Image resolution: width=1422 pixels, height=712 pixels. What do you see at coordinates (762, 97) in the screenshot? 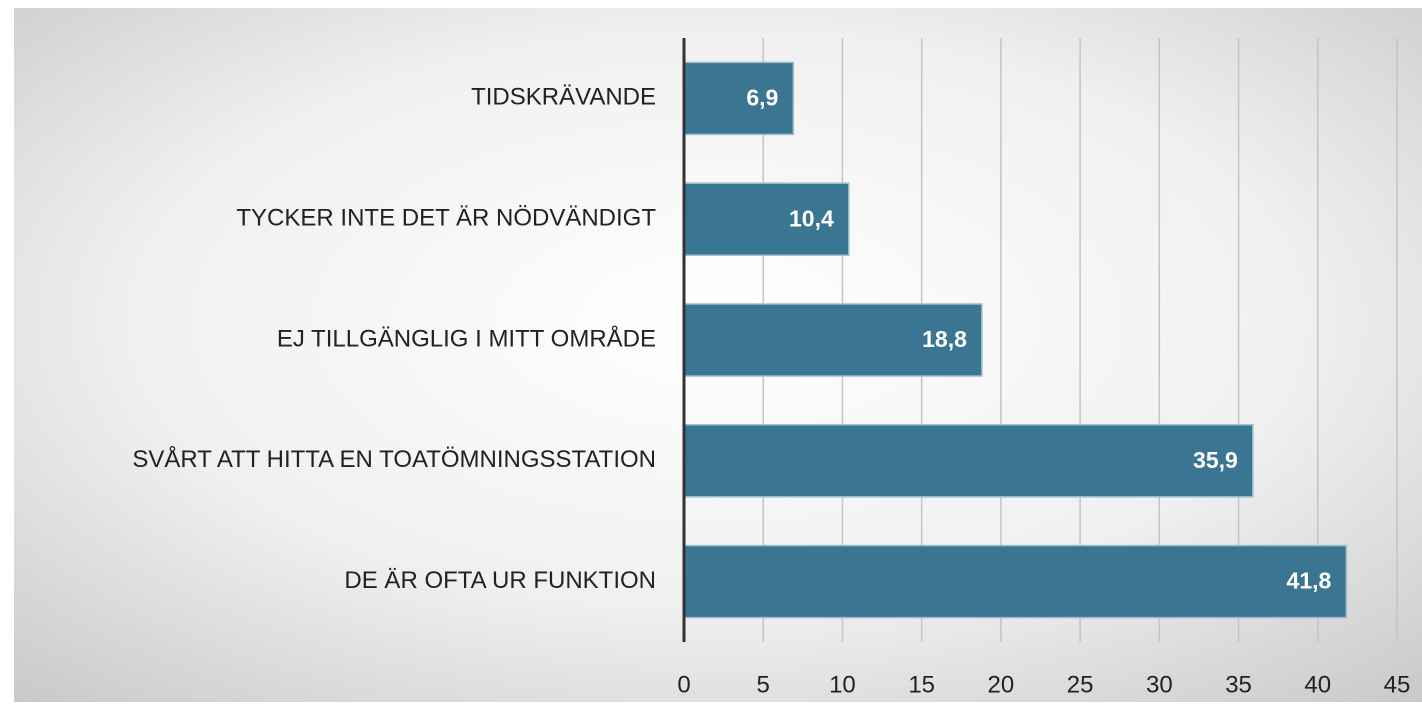
I see `value-label: 6,9` at bounding box center [762, 97].